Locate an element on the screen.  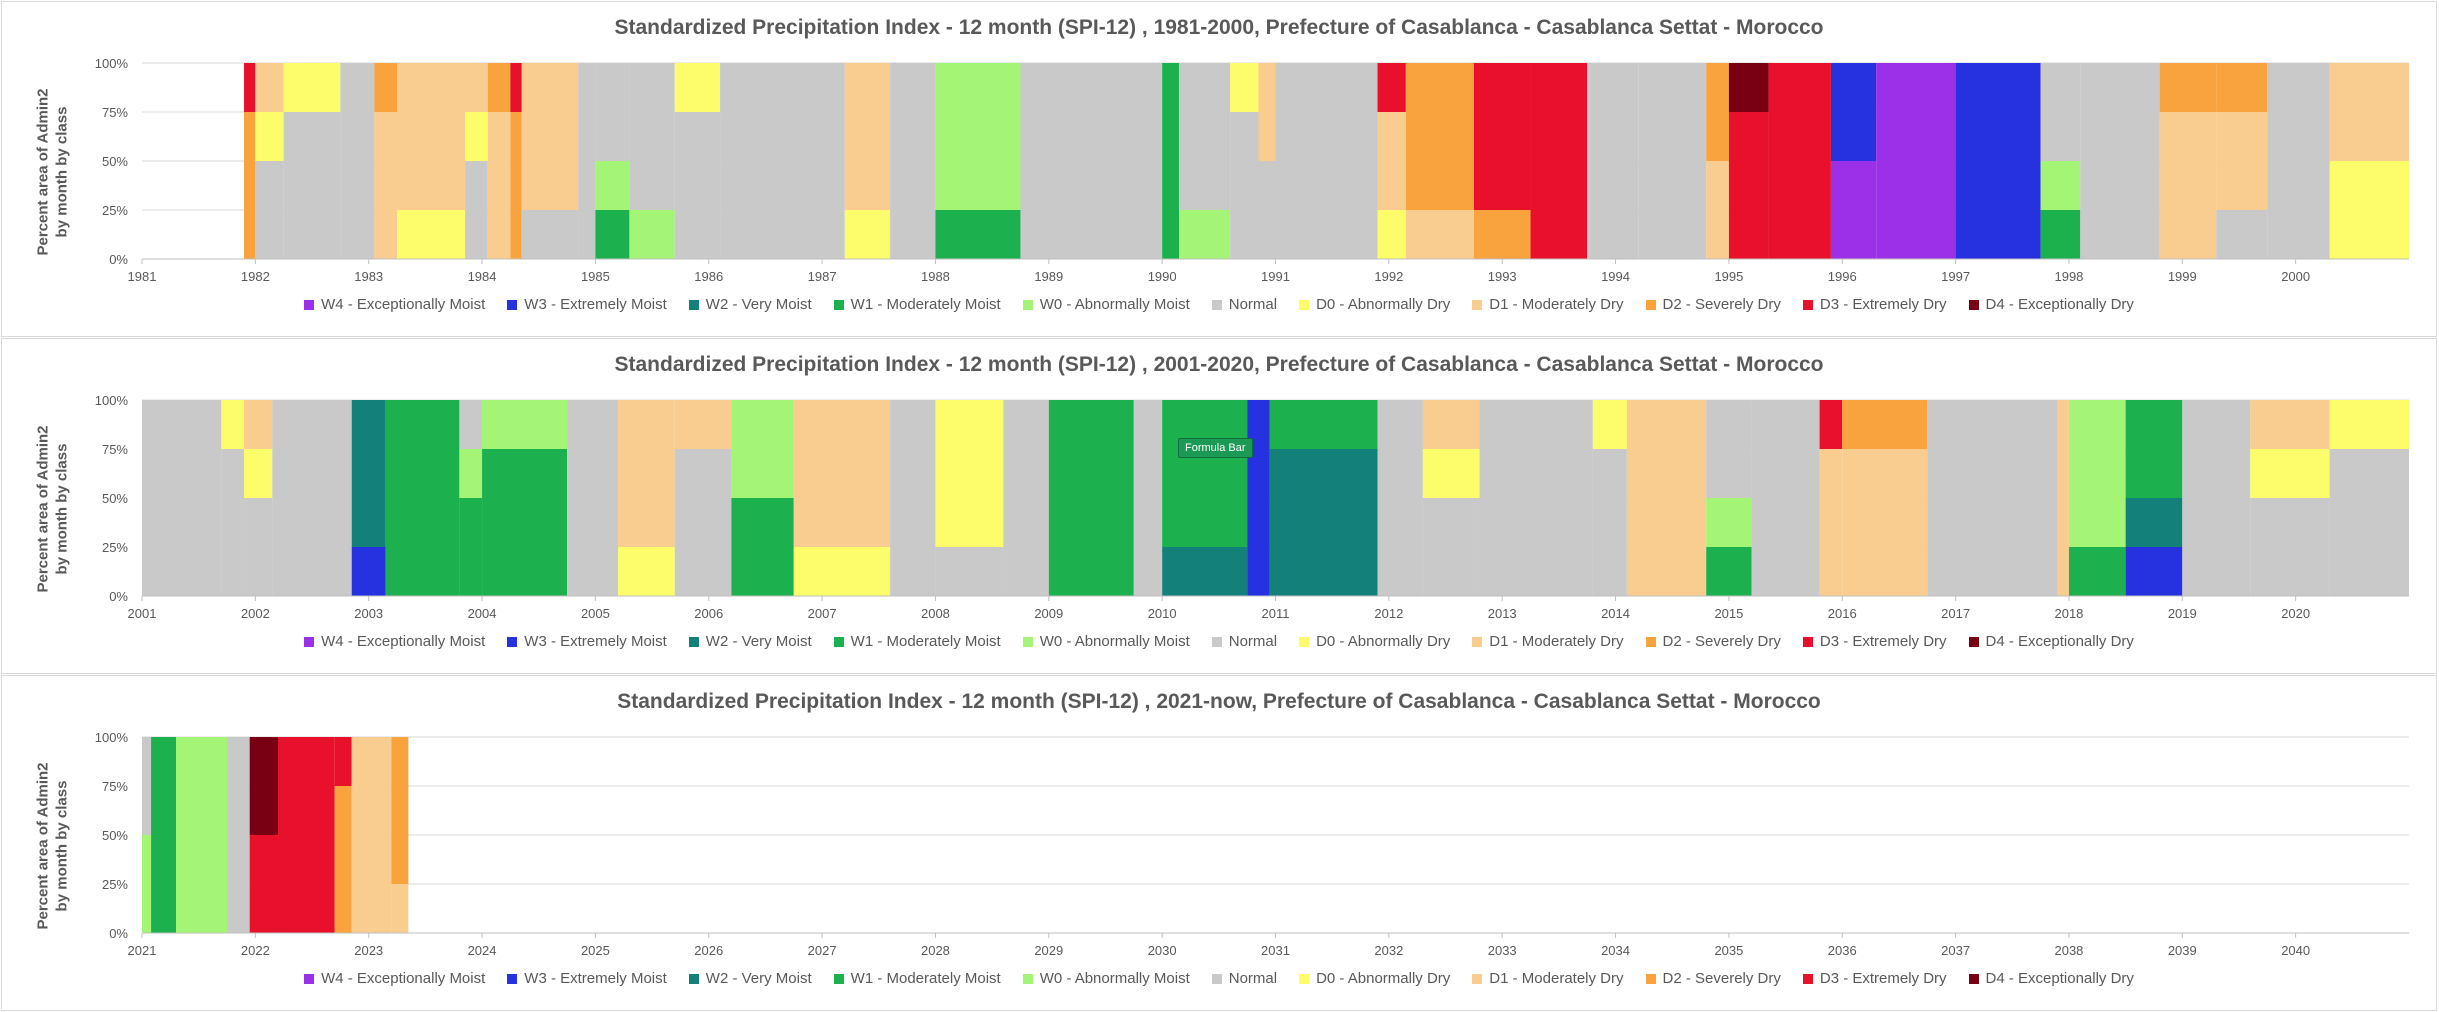
legend-item-w2: W2 - Very Moist is located at coordinates (750, 304).